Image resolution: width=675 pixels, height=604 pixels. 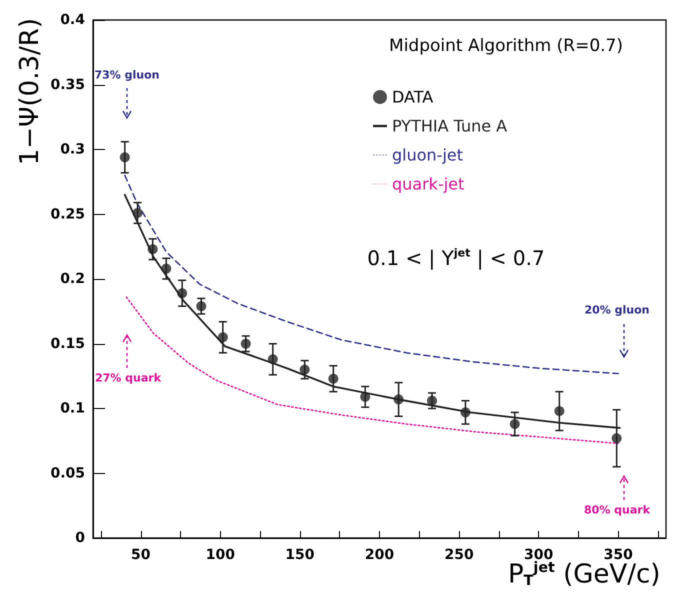 I want to click on legend-label: PYTHIA Tune A, so click(x=450, y=126).